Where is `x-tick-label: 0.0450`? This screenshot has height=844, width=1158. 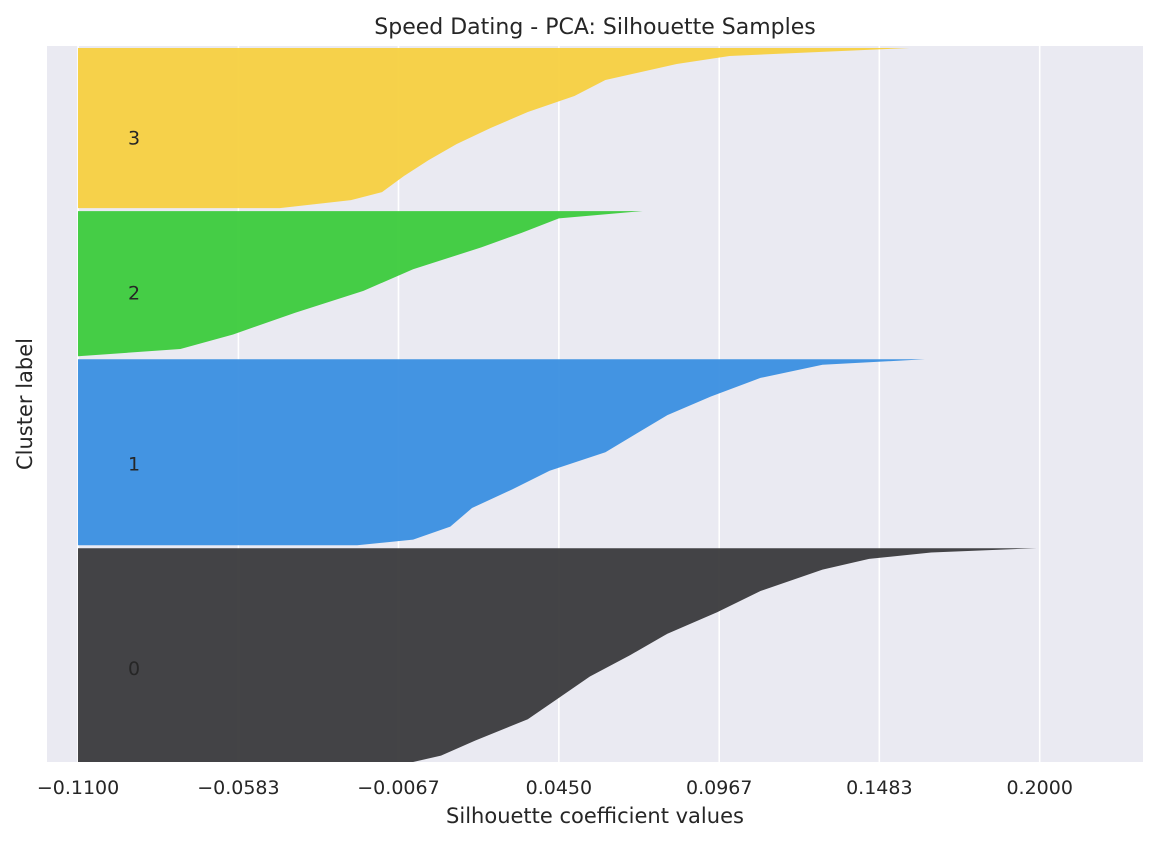 x-tick-label: 0.0450 is located at coordinates (559, 788).